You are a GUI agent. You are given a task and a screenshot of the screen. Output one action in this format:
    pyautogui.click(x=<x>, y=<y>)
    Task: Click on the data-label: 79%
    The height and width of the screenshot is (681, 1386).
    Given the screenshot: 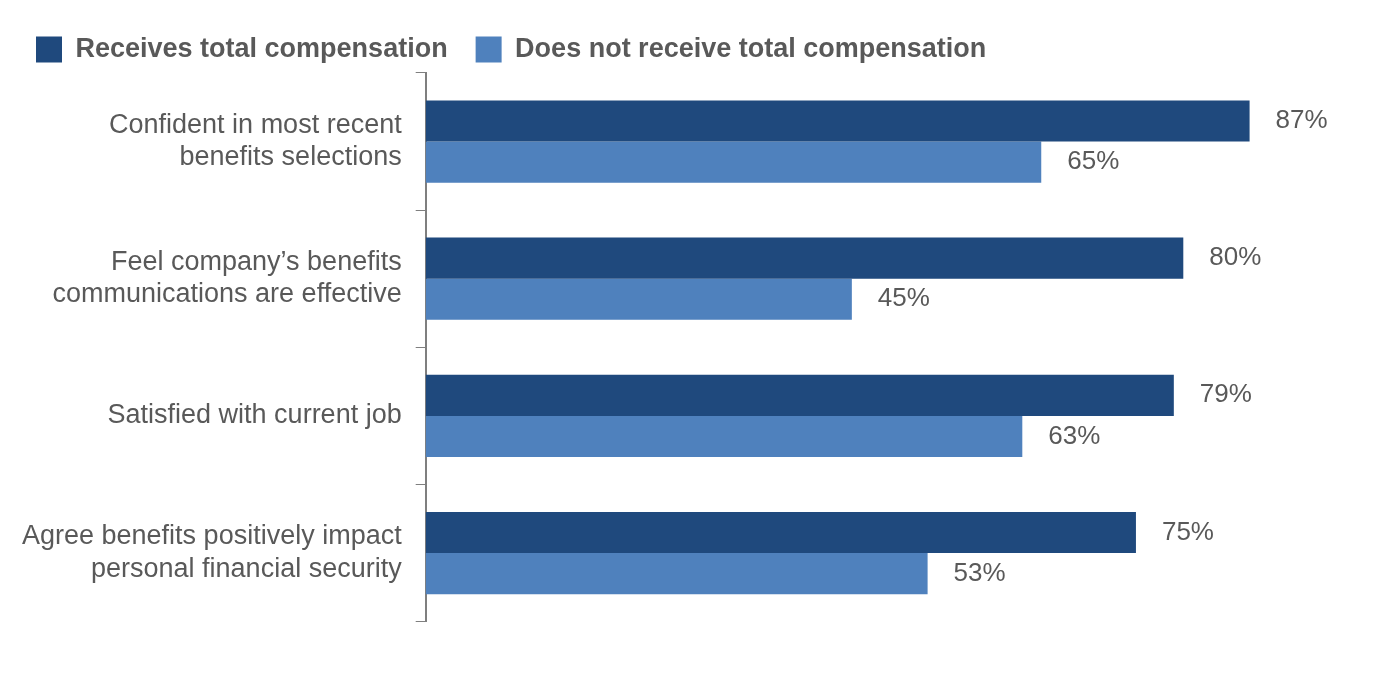 What is the action you would take?
    pyautogui.click(x=1225, y=393)
    